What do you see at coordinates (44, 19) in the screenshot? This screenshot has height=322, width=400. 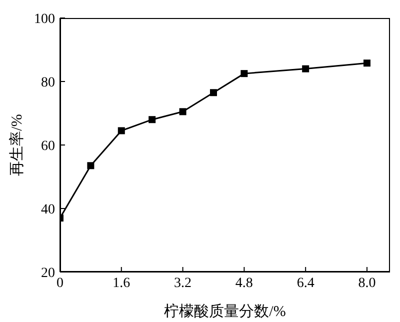 I see `y-tick-label: 100` at bounding box center [44, 19].